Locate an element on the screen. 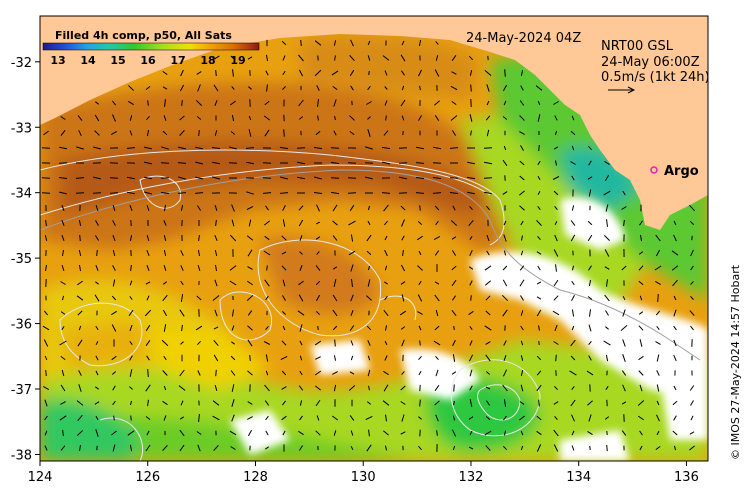 The width and height of the screenshot is (750, 496). scale-label: 0.5m/s (1kt 24h) is located at coordinates (655, 77).